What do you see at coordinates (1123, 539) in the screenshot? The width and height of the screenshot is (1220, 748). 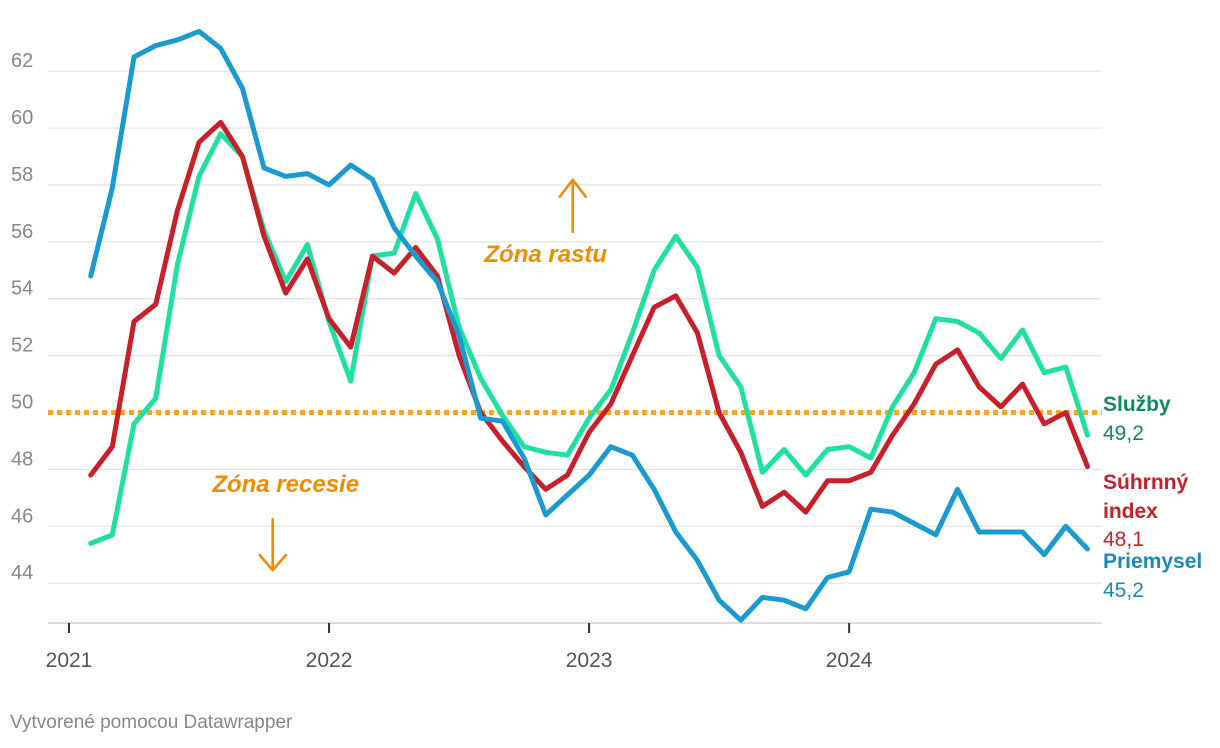 I see `series-end-value-suhrnny: 48,1` at bounding box center [1123, 539].